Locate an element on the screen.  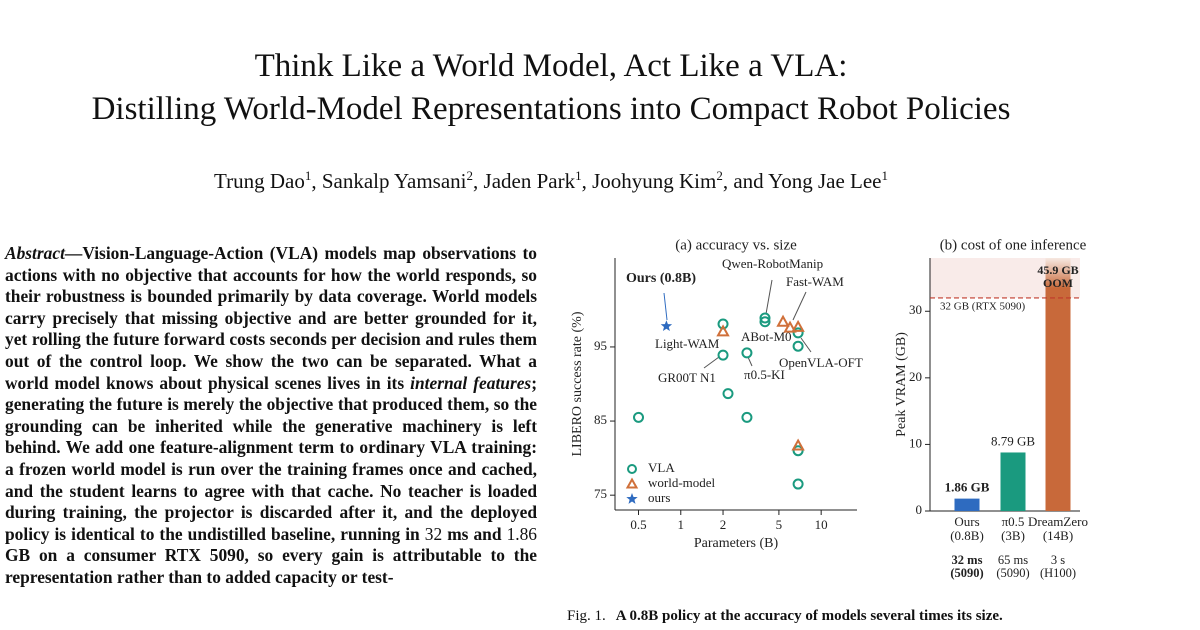
legend-label: VLA is located at coordinates (661, 467).